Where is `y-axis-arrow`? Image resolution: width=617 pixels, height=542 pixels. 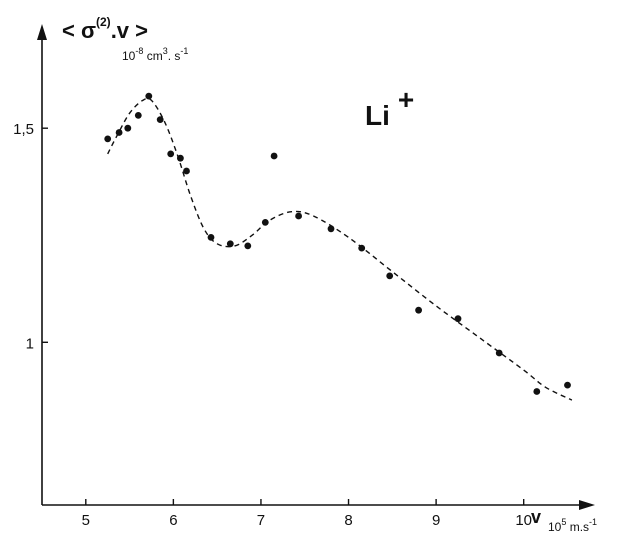
y-axis-arrow is located at coordinates (42, 32).